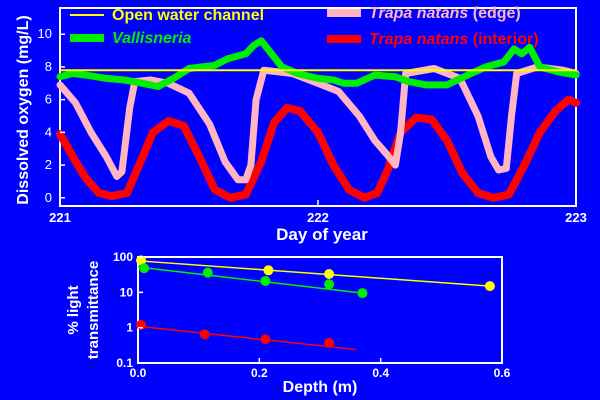 Image resolution: width=600 pixels, height=400 pixels. I want to click on fit-line-interior, so click(247, 338).